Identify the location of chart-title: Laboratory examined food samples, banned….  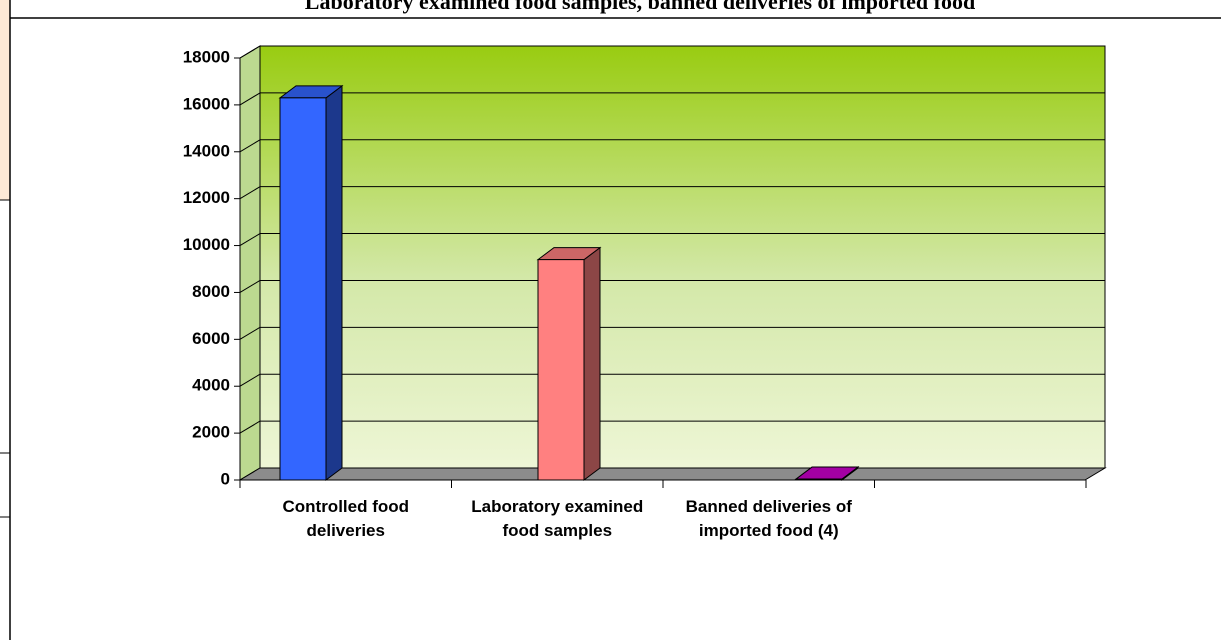
(640, 7).